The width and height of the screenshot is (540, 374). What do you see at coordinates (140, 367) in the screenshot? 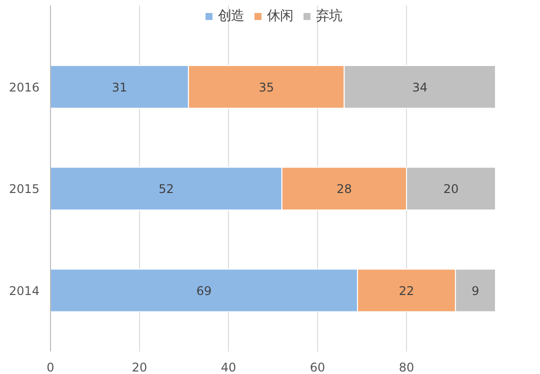
I see `x-tick-label: 20` at bounding box center [140, 367].